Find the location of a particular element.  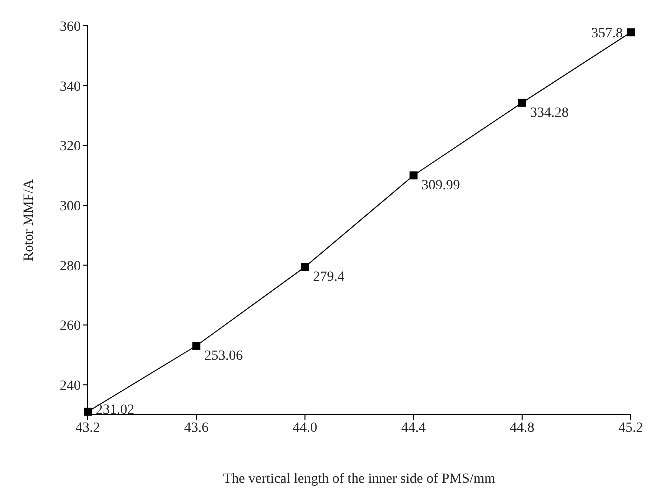

y-tick-label: 320 is located at coordinates (70, 147).